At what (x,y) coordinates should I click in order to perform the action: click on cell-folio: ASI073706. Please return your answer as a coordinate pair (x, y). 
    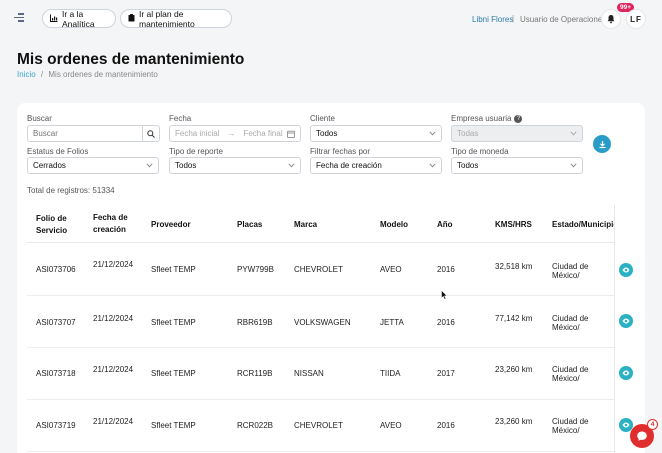
    Looking at the image, I should click on (56, 269).